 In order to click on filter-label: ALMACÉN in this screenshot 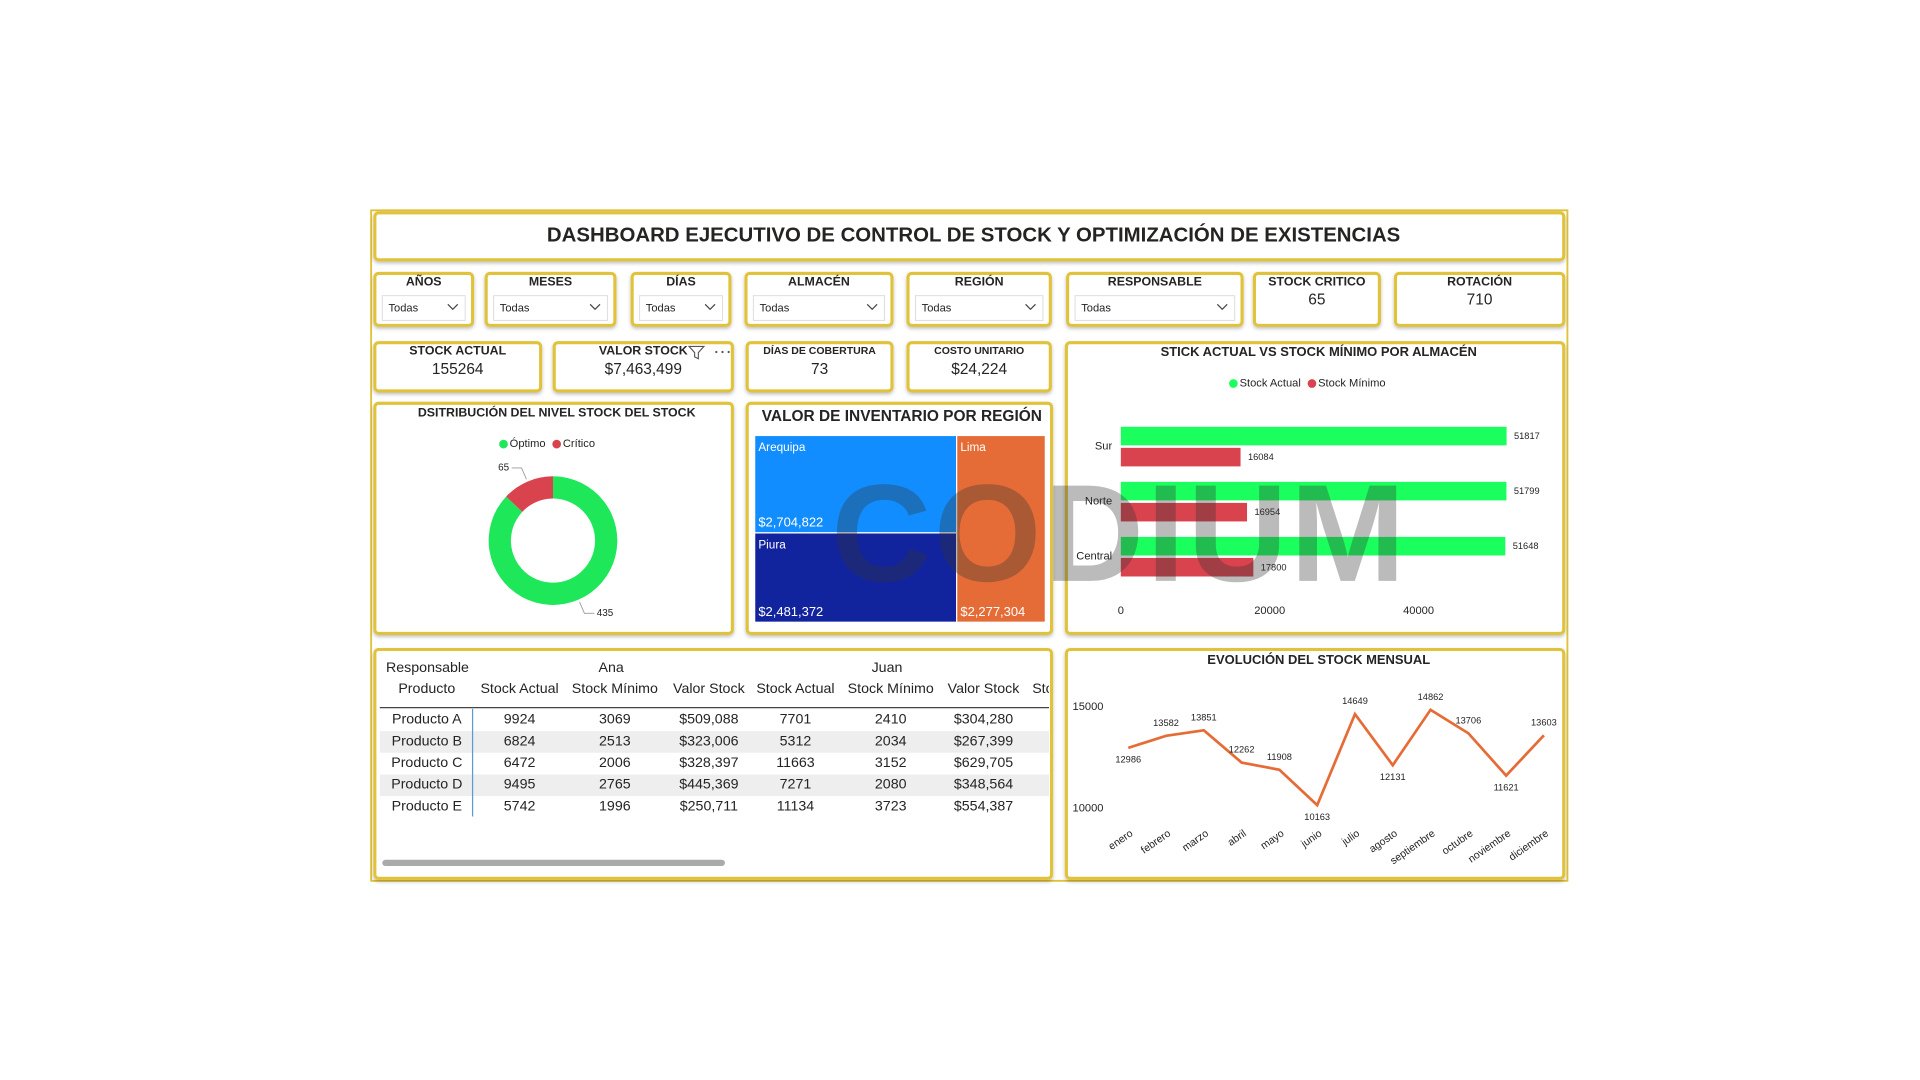, I will do `click(819, 280)`.